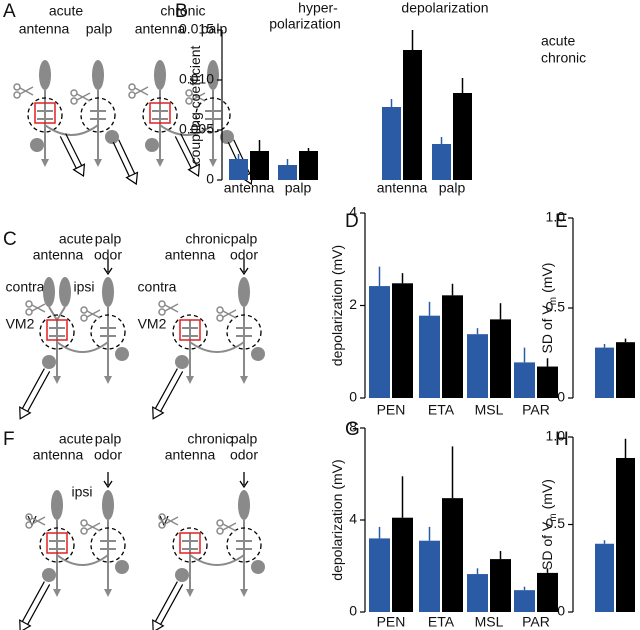  What do you see at coordinates (489, 622) in the screenshot?
I see `x-tick-label: MSL` at bounding box center [489, 622].